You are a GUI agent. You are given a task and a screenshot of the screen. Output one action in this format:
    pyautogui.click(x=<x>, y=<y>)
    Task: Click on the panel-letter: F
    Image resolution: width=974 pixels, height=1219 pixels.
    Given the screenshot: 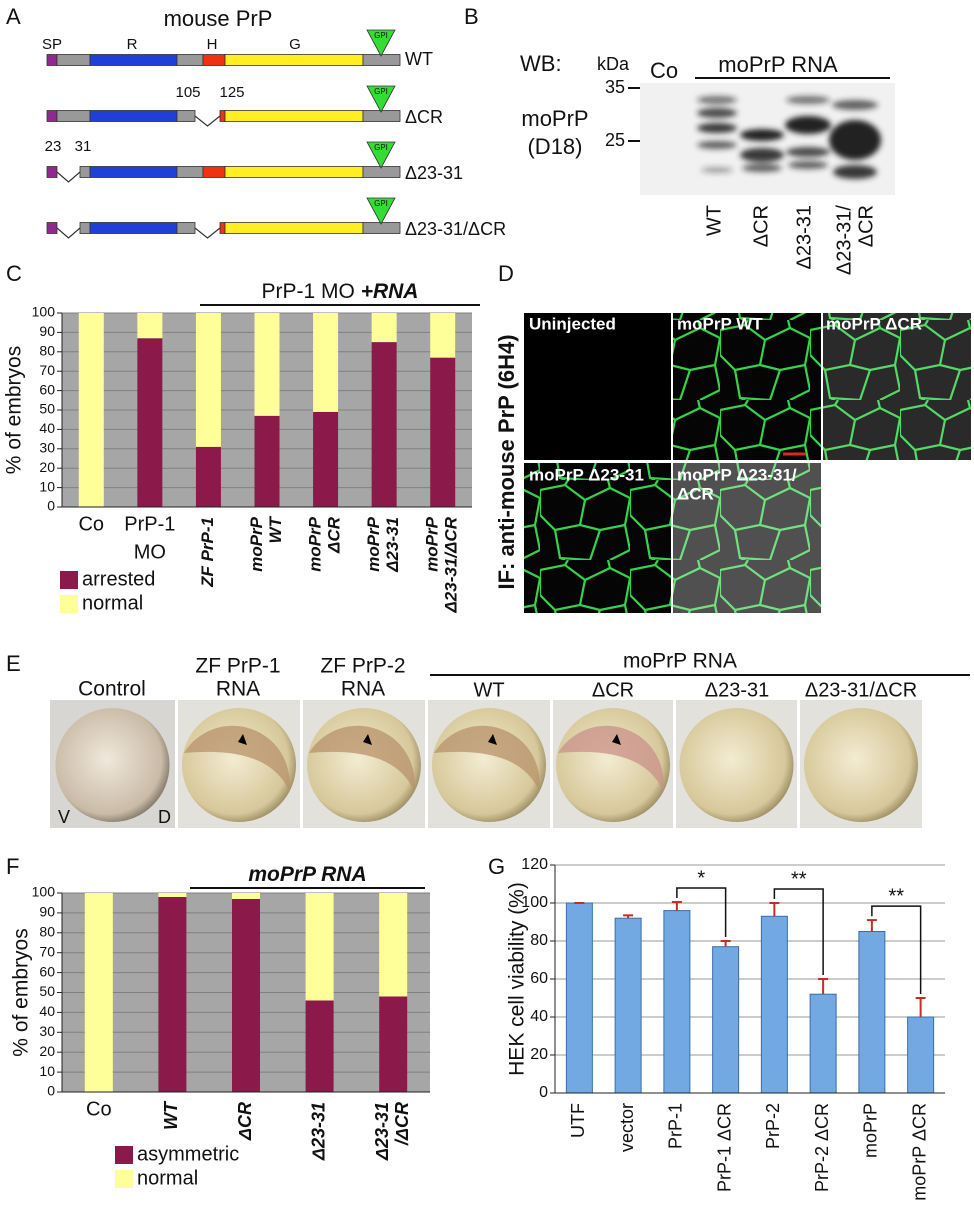 What is the action you would take?
    pyautogui.click(x=12, y=866)
    